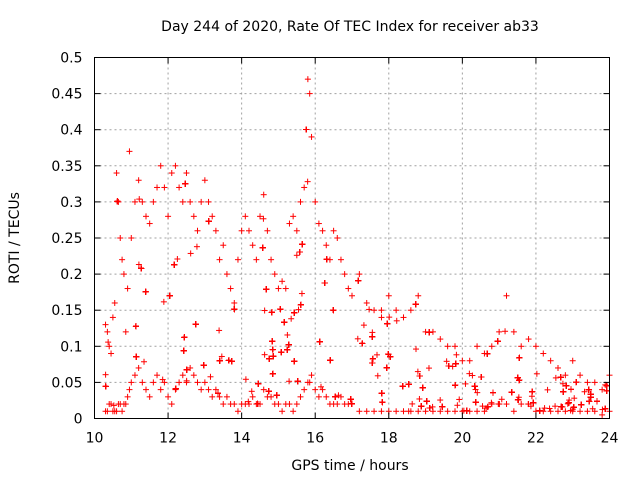 Image resolution: width=640 pixels, height=480 pixels. What do you see at coordinates (71, 131) in the screenshot?
I see `y-tick-label: 0.4` at bounding box center [71, 131].